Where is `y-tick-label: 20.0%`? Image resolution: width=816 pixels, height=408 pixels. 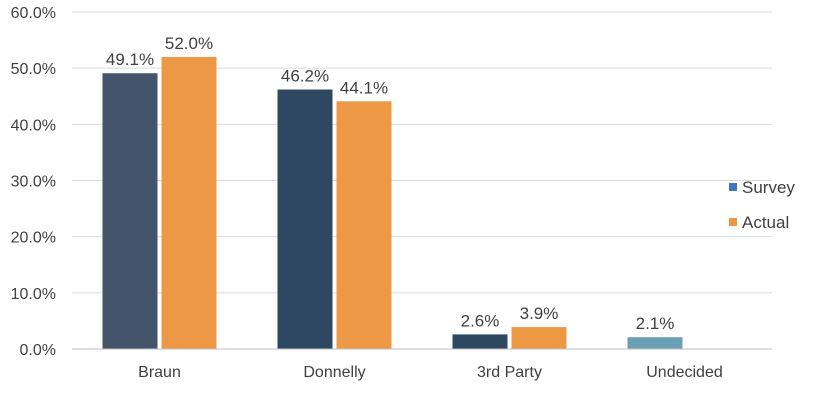
y-tick-label: 20.0% is located at coordinates (33, 238).